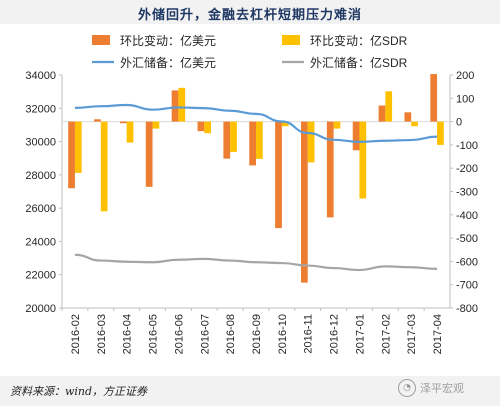 Image resolution: width=500 pixels, height=406 pixels. I want to click on x-tick-label: 2017-03, so click(412, 334).